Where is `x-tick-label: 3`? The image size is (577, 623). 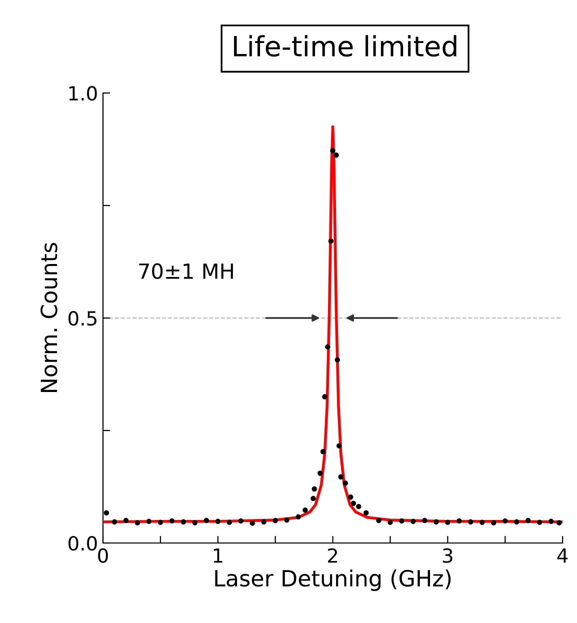
x-tick-label: 3 is located at coordinates (447, 555).